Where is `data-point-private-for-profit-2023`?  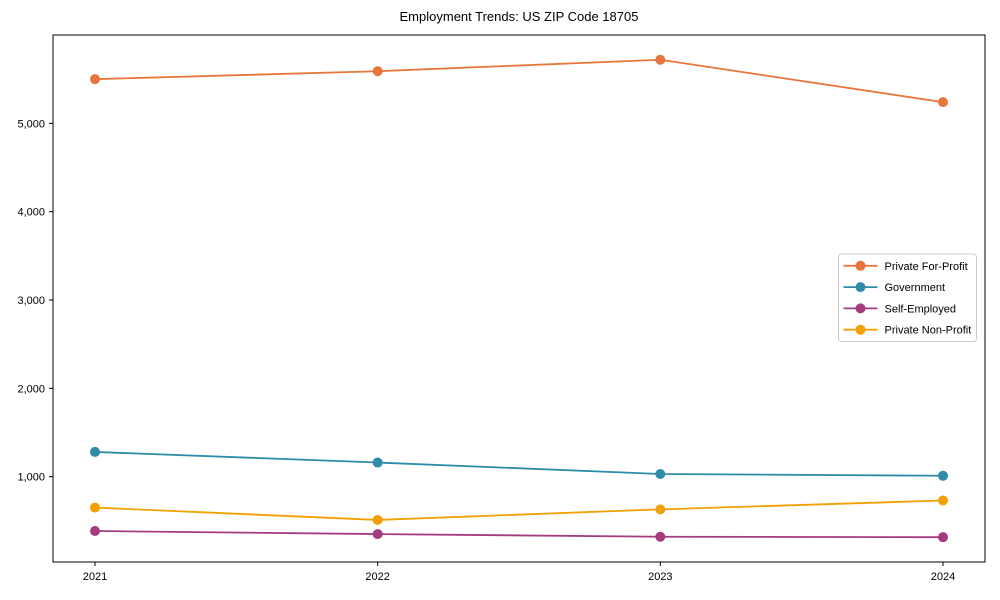
data-point-private-for-profit-2023 is located at coordinates (660, 59).